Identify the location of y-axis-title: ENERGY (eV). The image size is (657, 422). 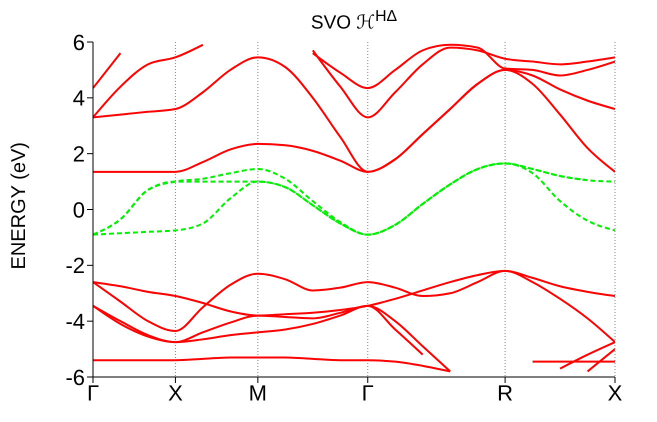
(19, 206).